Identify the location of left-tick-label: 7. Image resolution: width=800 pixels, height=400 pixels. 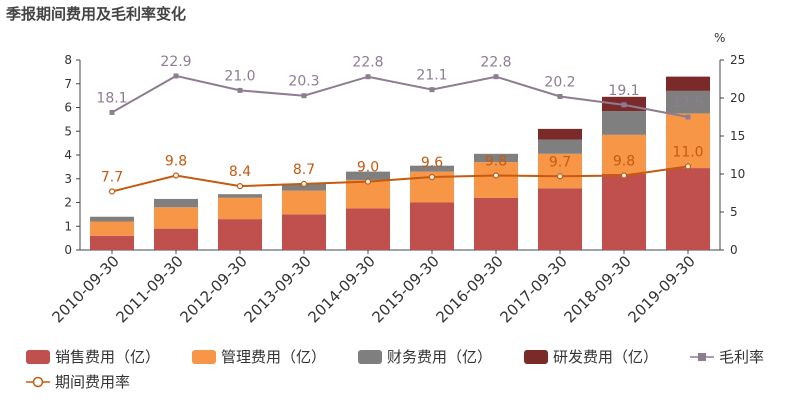
(68, 84).